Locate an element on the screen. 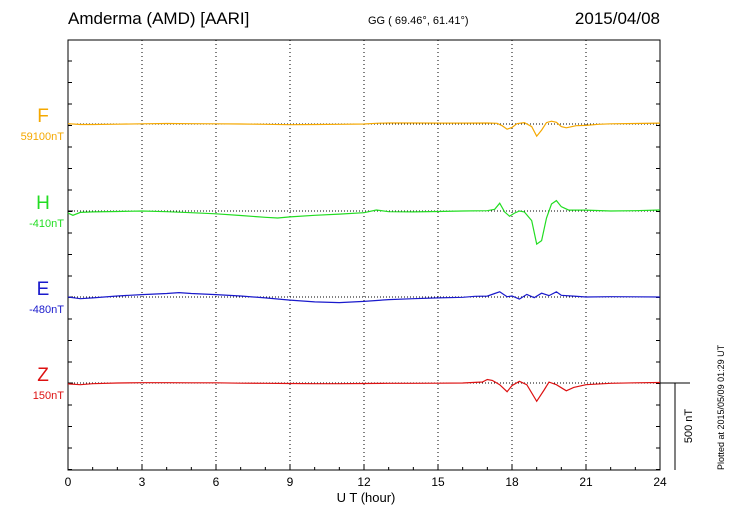 The width and height of the screenshot is (730, 520). plotted-timestamp: Plotted at 2015/05/09 01:29 UT is located at coordinates (721, 407).